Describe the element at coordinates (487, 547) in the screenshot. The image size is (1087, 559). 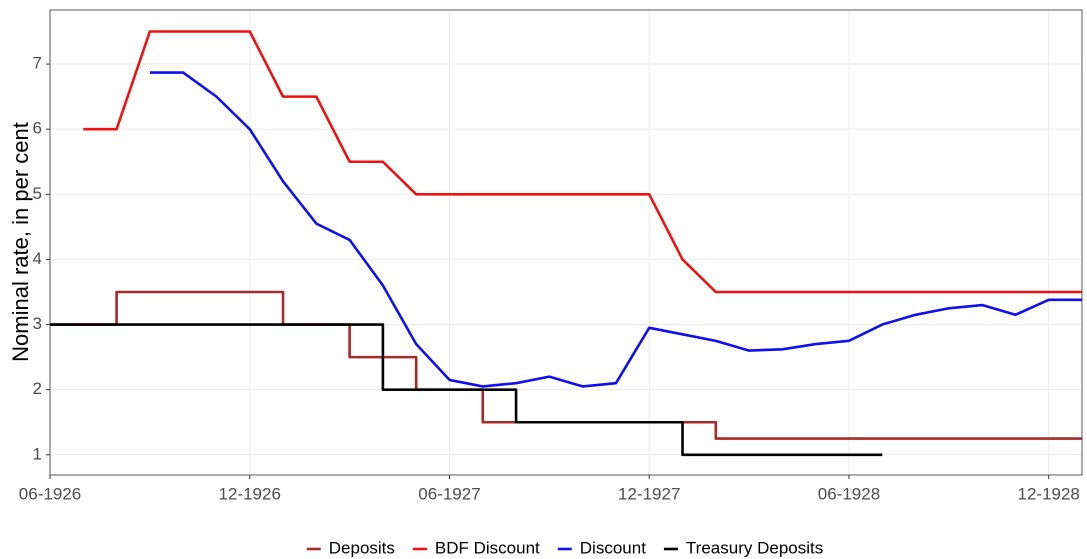
I see `legend-label: BDF Discount` at that location.